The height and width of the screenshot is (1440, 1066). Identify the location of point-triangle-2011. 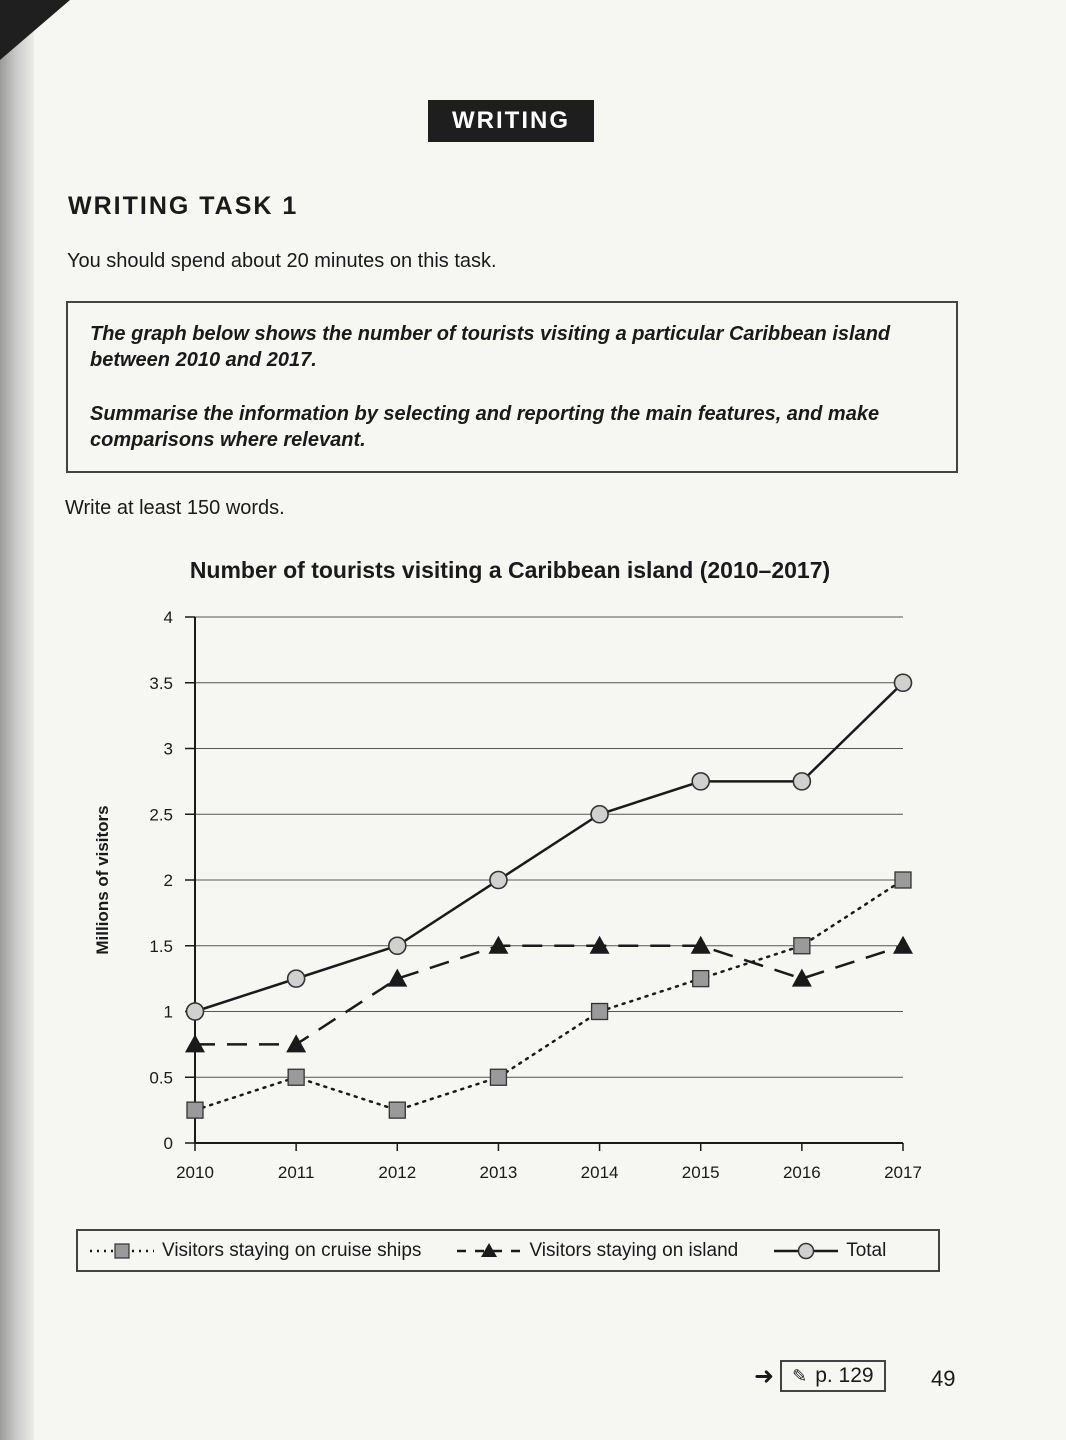
(296, 1043).